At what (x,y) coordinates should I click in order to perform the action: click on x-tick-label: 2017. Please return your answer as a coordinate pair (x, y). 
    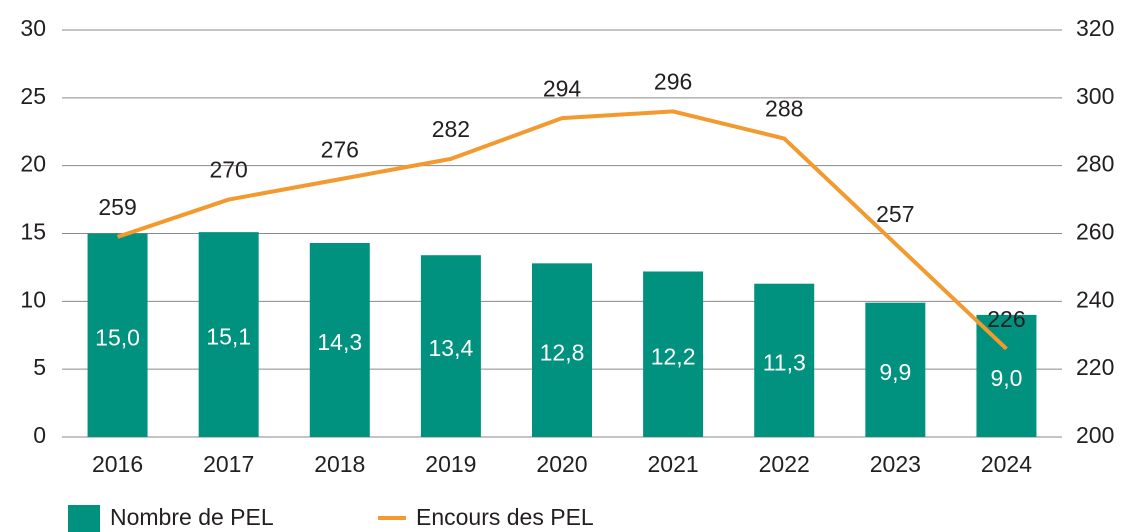
    Looking at the image, I should click on (228, 464).